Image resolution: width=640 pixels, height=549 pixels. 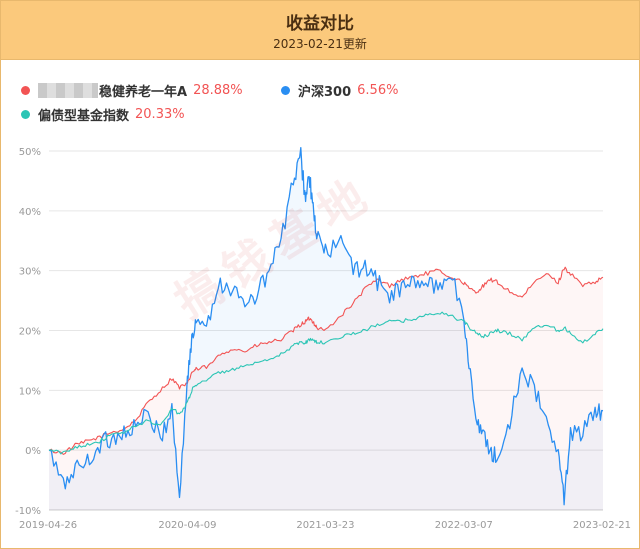 I want to click on y-tick-label: 30%, so click(x=30, y=272).